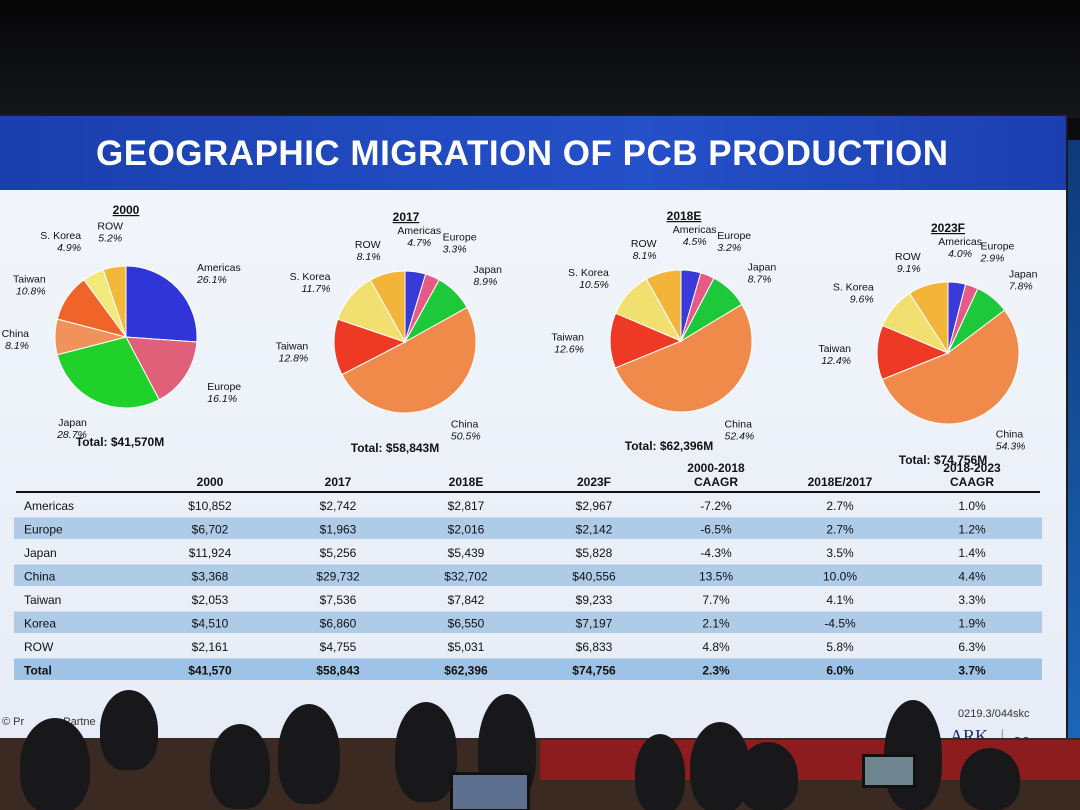  Describe the element at coordinates (594, 553) in the screenshot. I see `table-cell: $5,828` at that location.